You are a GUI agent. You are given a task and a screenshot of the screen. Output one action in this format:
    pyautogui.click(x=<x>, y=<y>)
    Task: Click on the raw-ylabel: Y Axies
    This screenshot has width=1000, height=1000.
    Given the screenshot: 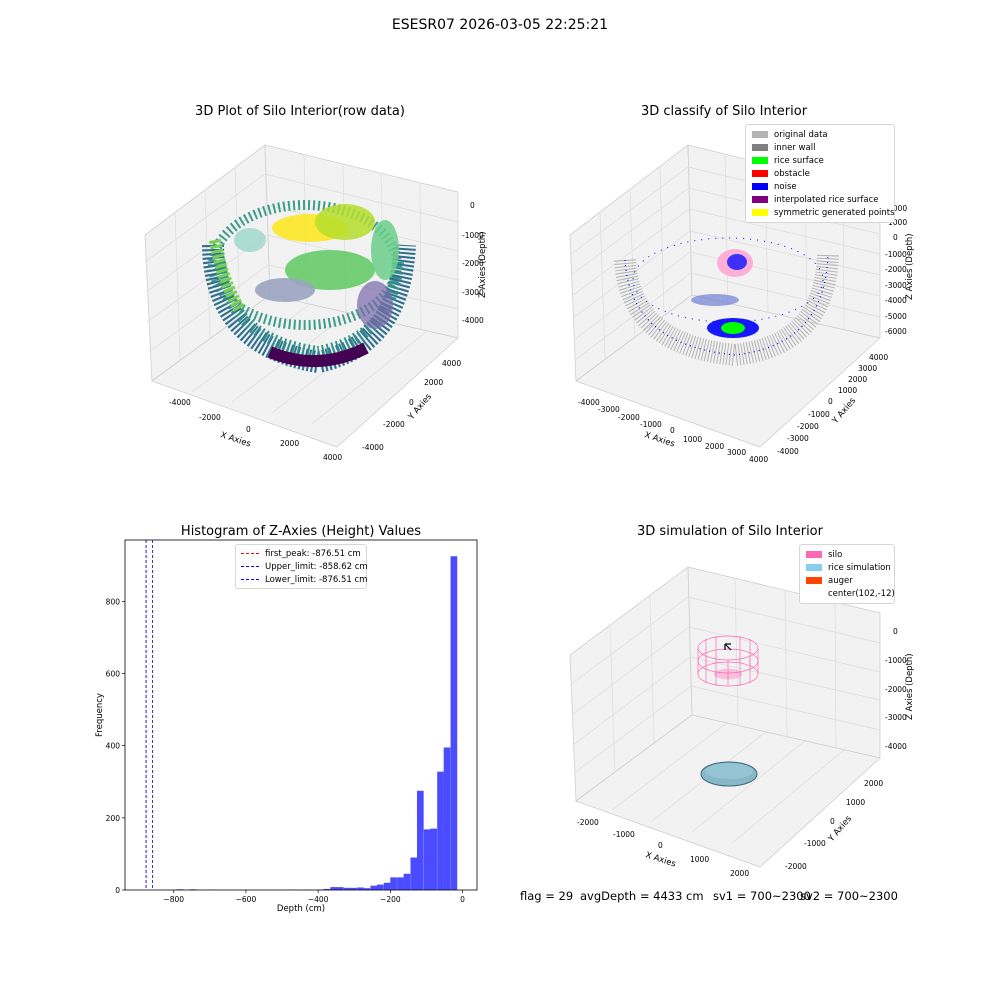 What is the action you would take?
    pyautogui.click(x=420, y=407)
    